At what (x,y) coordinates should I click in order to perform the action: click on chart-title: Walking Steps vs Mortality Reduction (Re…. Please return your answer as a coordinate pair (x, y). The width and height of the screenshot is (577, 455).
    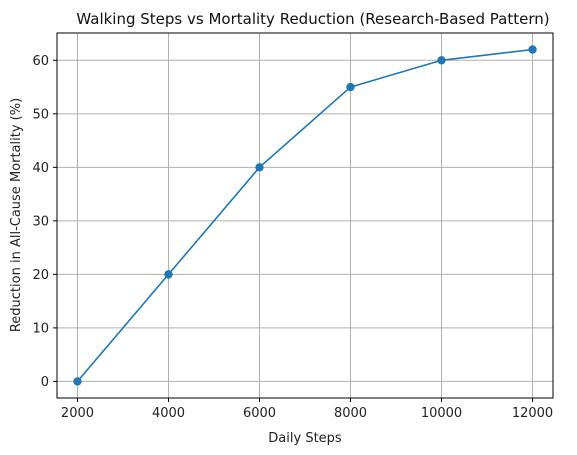
    Looking at the image, I should click on (312, 19).